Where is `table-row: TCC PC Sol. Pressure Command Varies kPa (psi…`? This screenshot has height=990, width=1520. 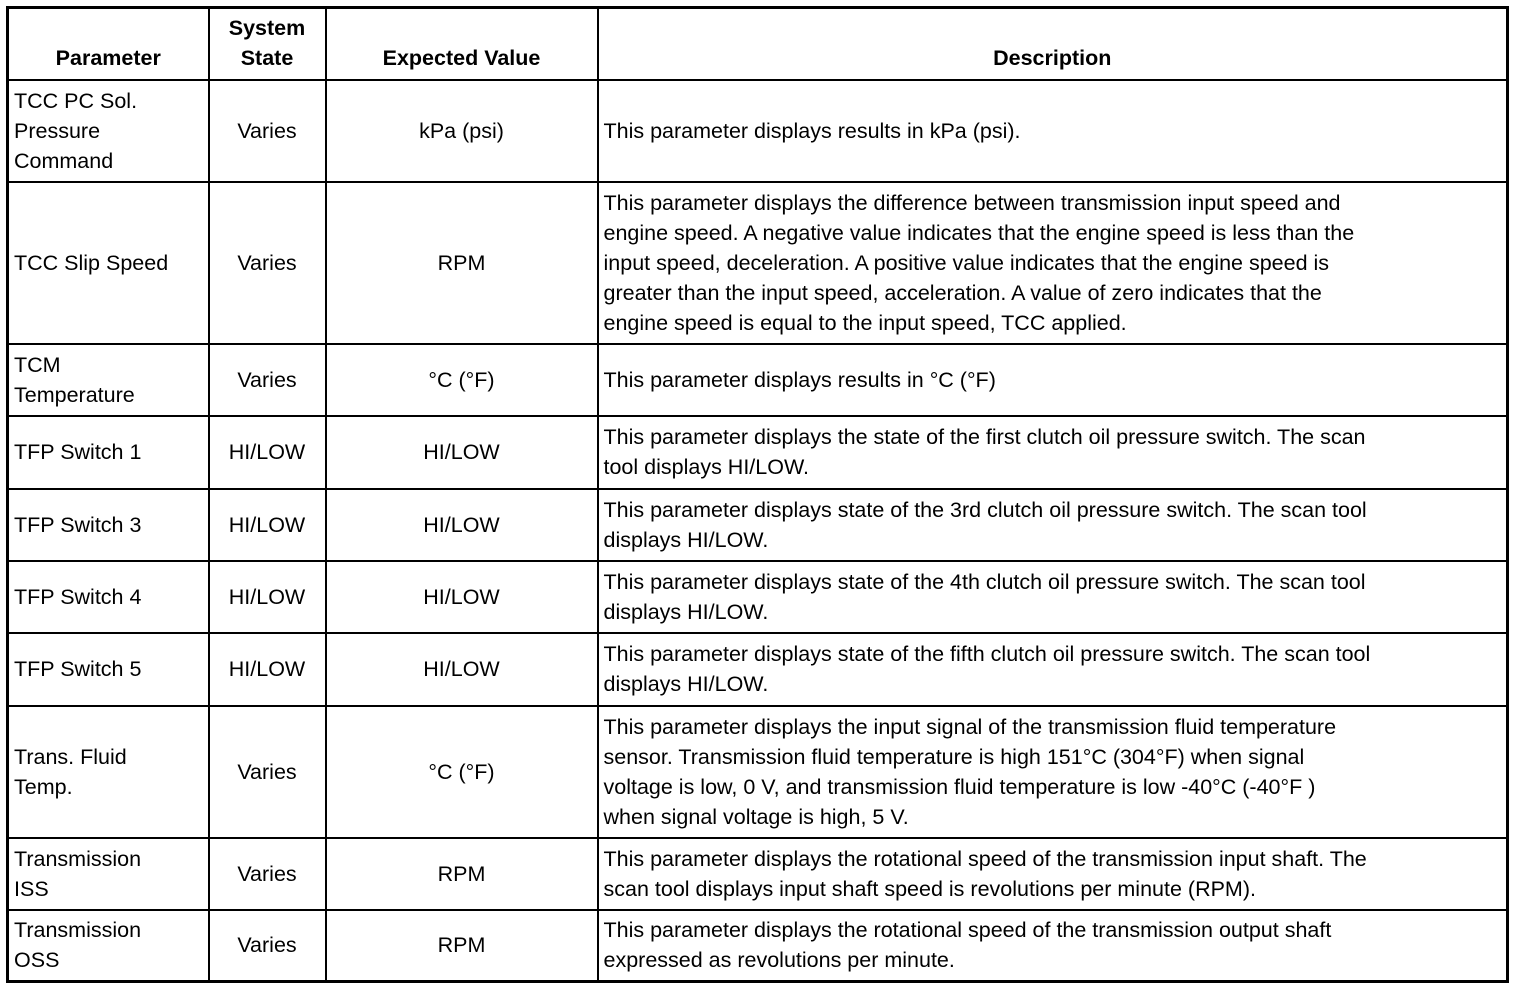 table-row: TCC PC Sol. Pressure Command Varies kPa (psi… is located at coordinates (757, 130).